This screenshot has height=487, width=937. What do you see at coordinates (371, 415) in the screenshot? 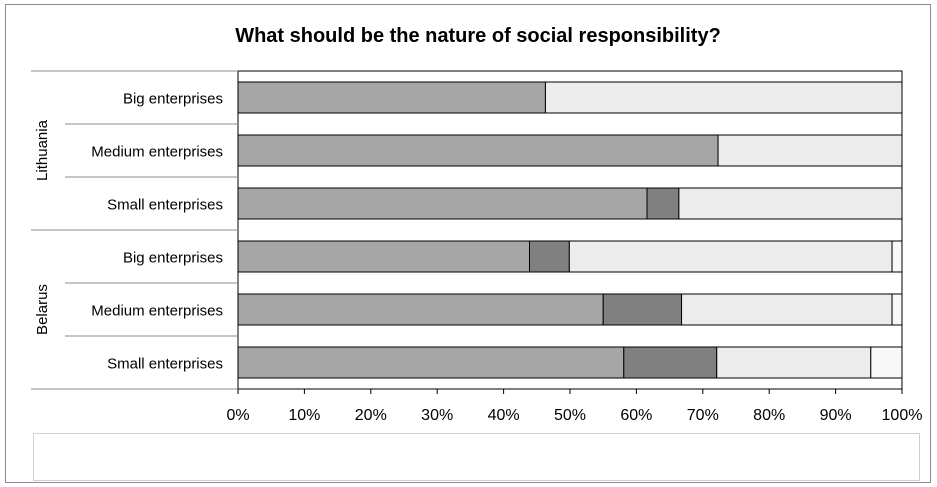
I see `x-tick-label: 20%` at bounding box center [371, 415].